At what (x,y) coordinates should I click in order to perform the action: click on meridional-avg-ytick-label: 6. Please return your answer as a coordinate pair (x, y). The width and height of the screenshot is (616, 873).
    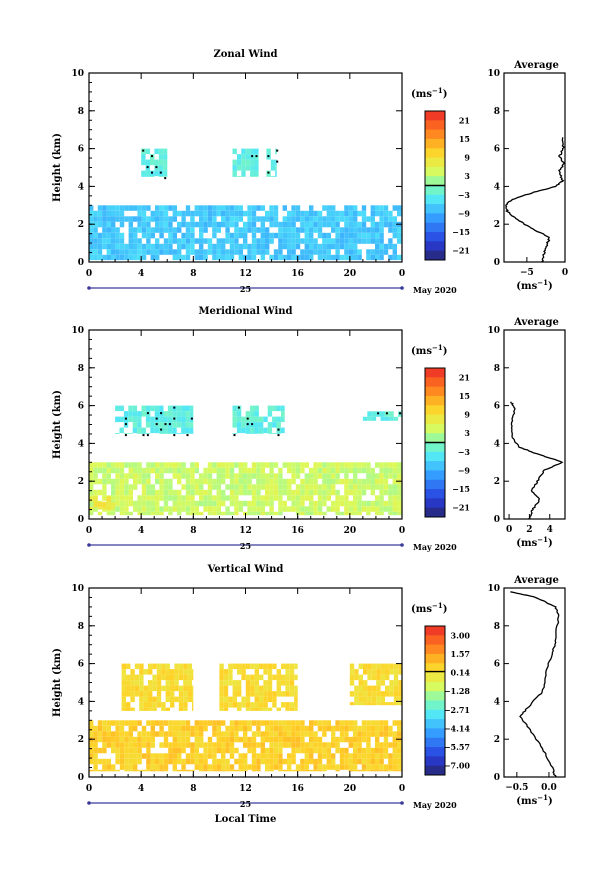
    Looking at the image, I should click on (497, 407).